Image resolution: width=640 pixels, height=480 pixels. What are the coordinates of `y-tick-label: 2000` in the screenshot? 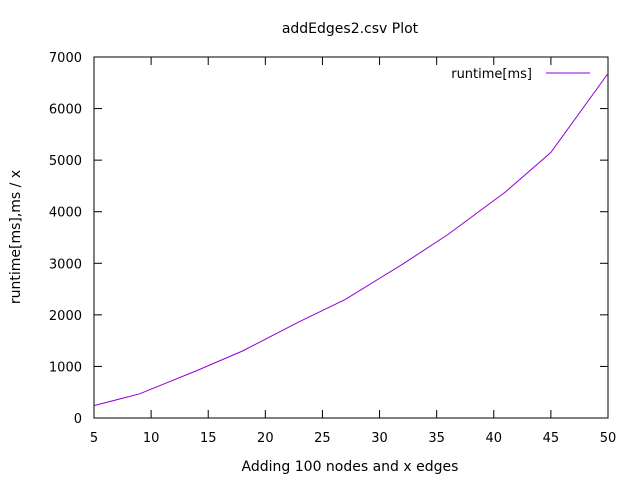 It's located at (65, 316).